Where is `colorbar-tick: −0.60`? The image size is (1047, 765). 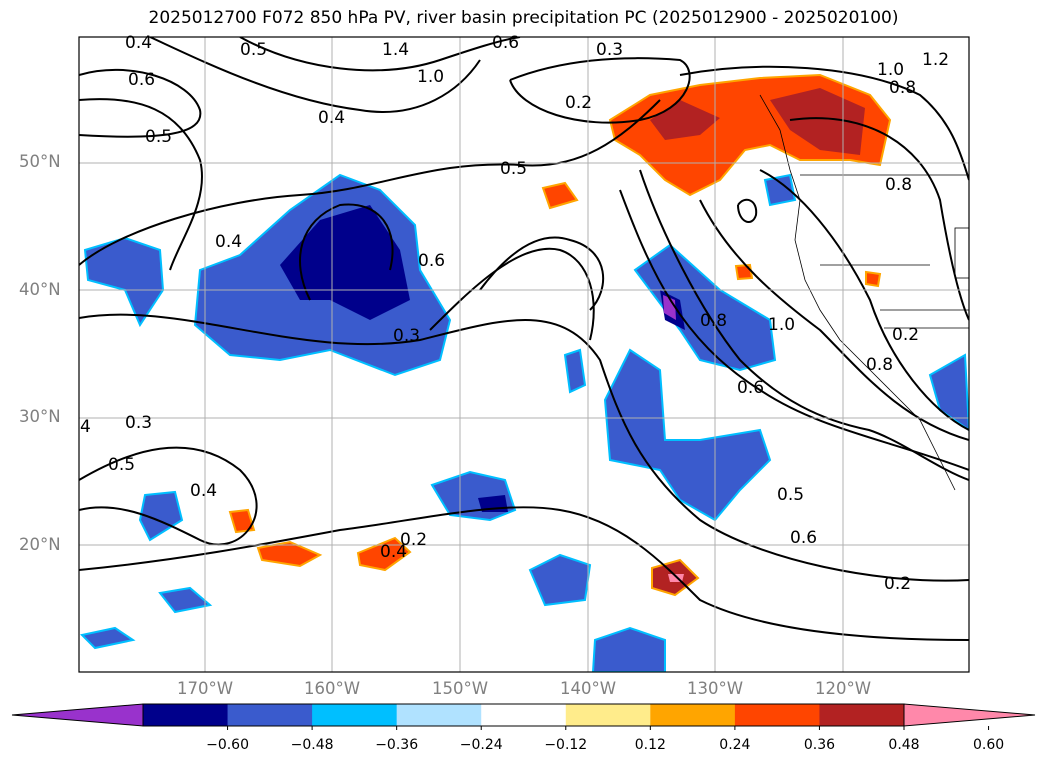 colorbar-tick: −0.60 is located at coordinates (227, 745).